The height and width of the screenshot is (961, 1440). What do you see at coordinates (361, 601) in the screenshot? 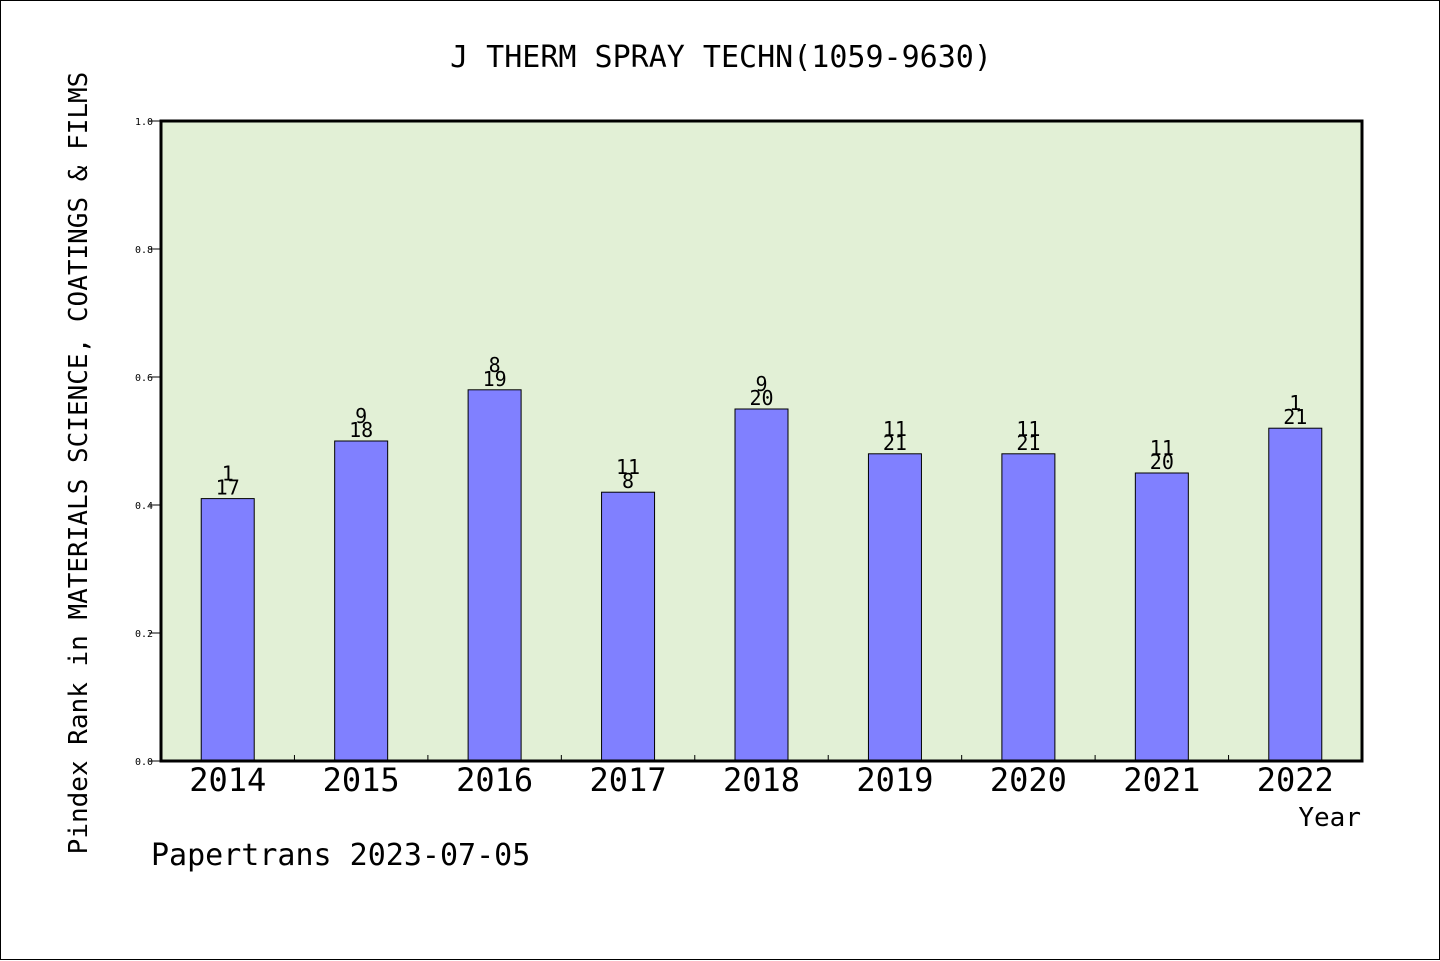
I see `bar-2015` at bounding box center [361, 601].